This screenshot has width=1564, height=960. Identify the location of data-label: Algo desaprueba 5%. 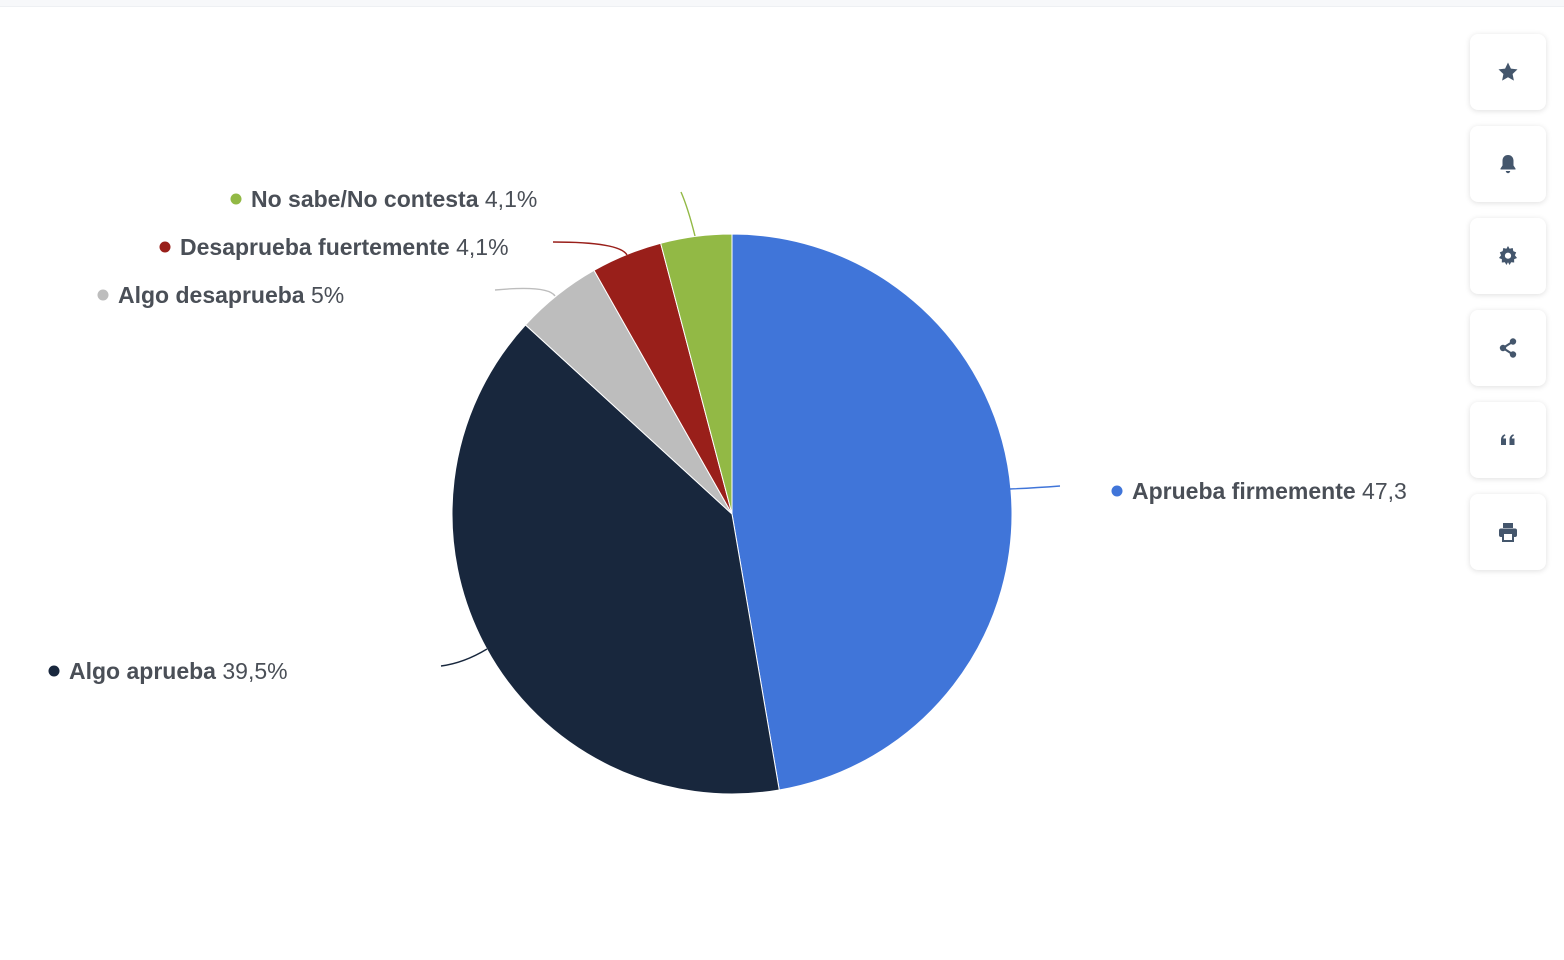
(231, 295).